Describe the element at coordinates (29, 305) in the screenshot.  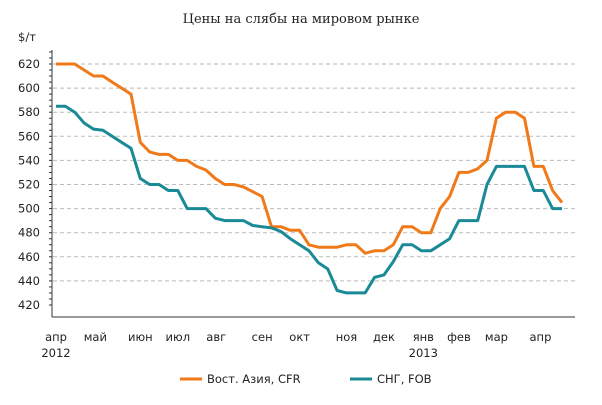
I see `y-tick-label: 420` at that location.